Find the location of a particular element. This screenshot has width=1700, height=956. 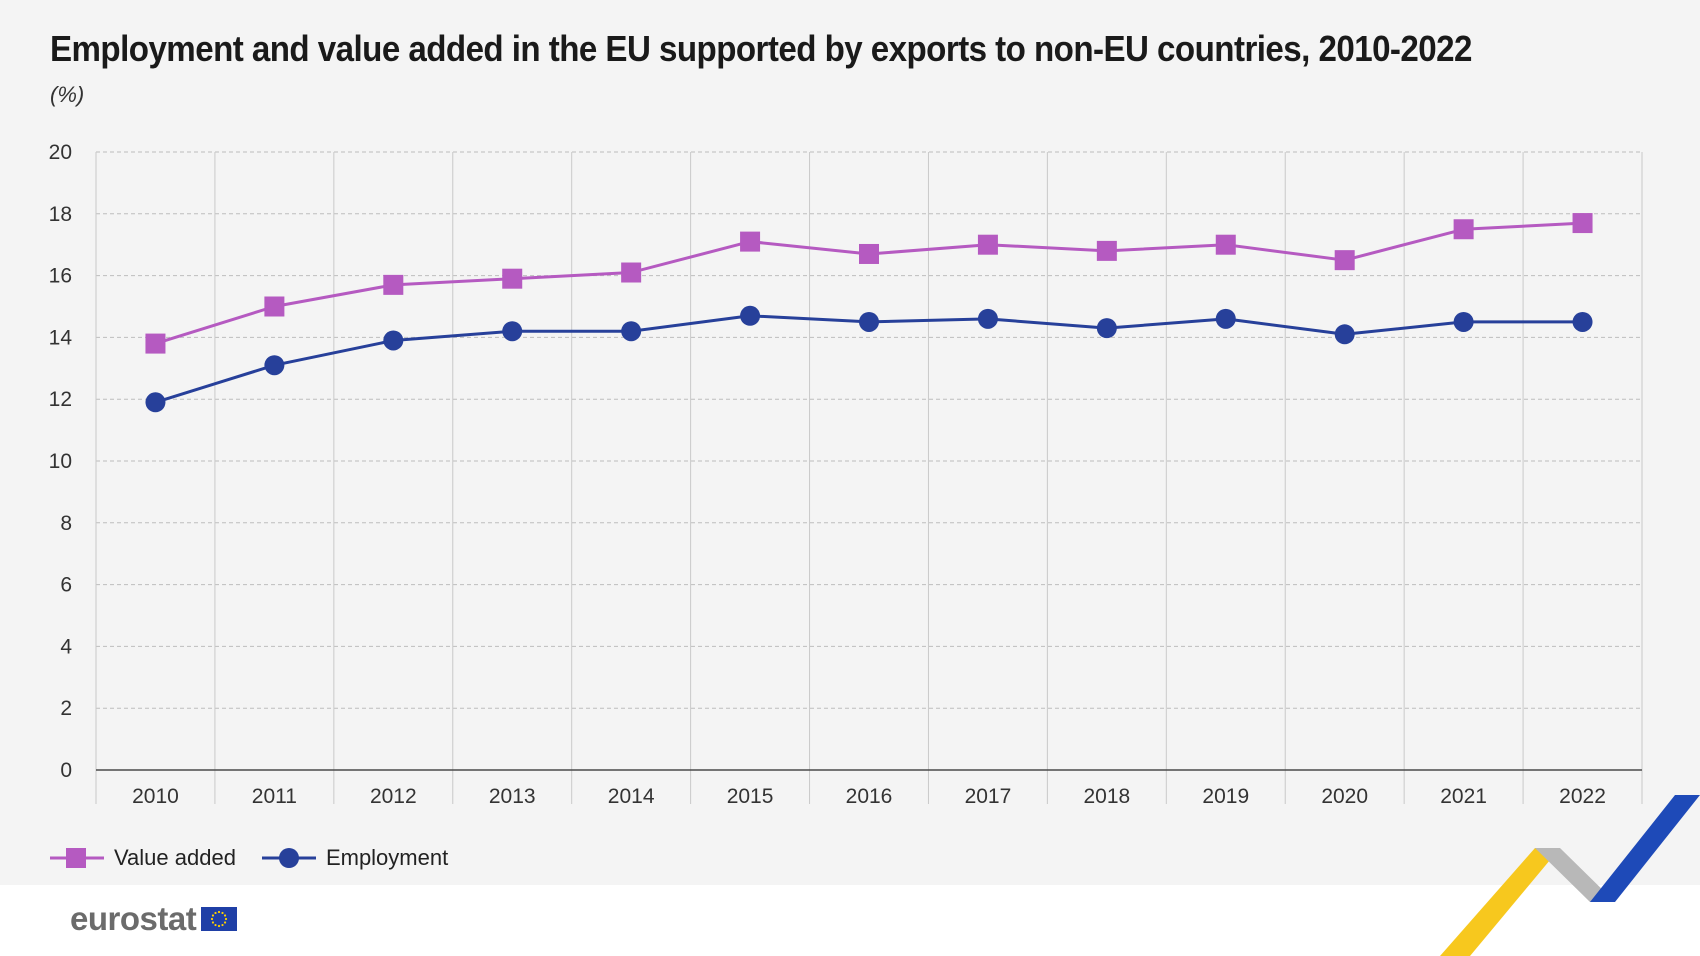

y-tick-label-0: 0 is located at coordinates (66, 770).